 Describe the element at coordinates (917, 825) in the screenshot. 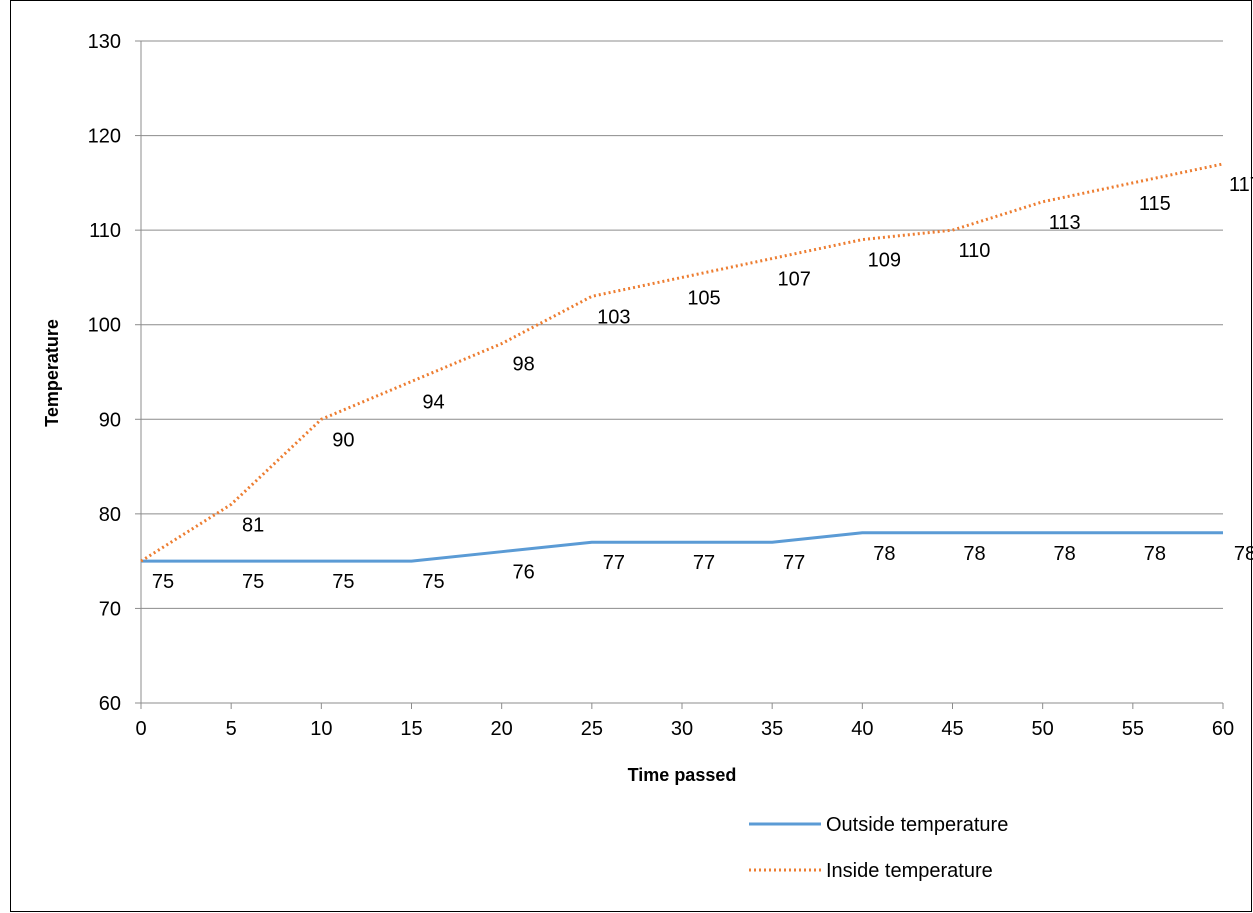

I see `legend-label-outside-temperature: Outside temperature` at that location.